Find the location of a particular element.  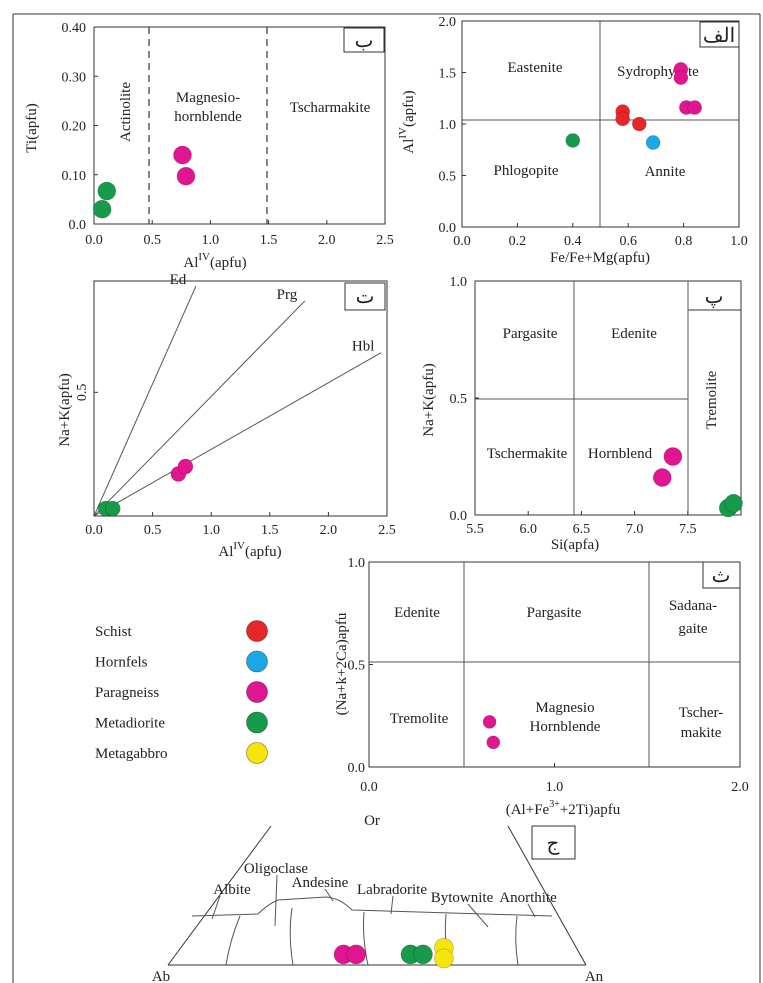

panel-alef-xtick-label-0-0: 0.0 is located at coordinates (462, 241).